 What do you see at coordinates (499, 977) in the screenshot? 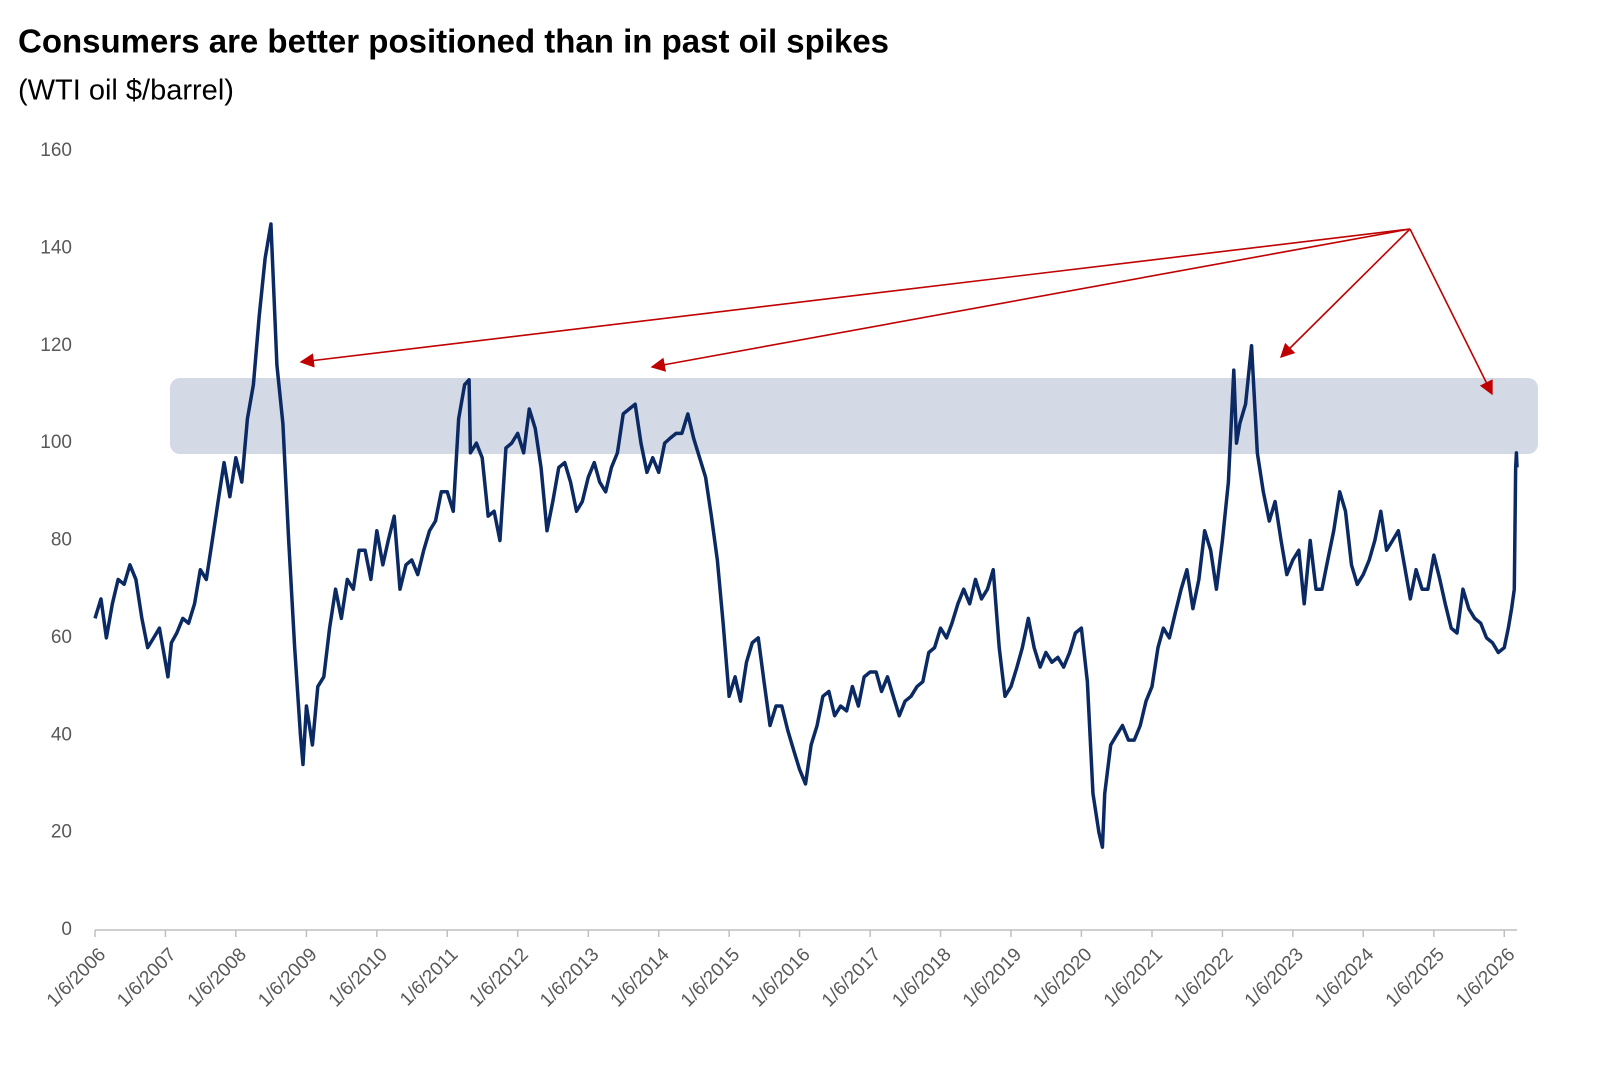
I see `x-tick-label: 1/6/2012` at bounding box center [499, 977].